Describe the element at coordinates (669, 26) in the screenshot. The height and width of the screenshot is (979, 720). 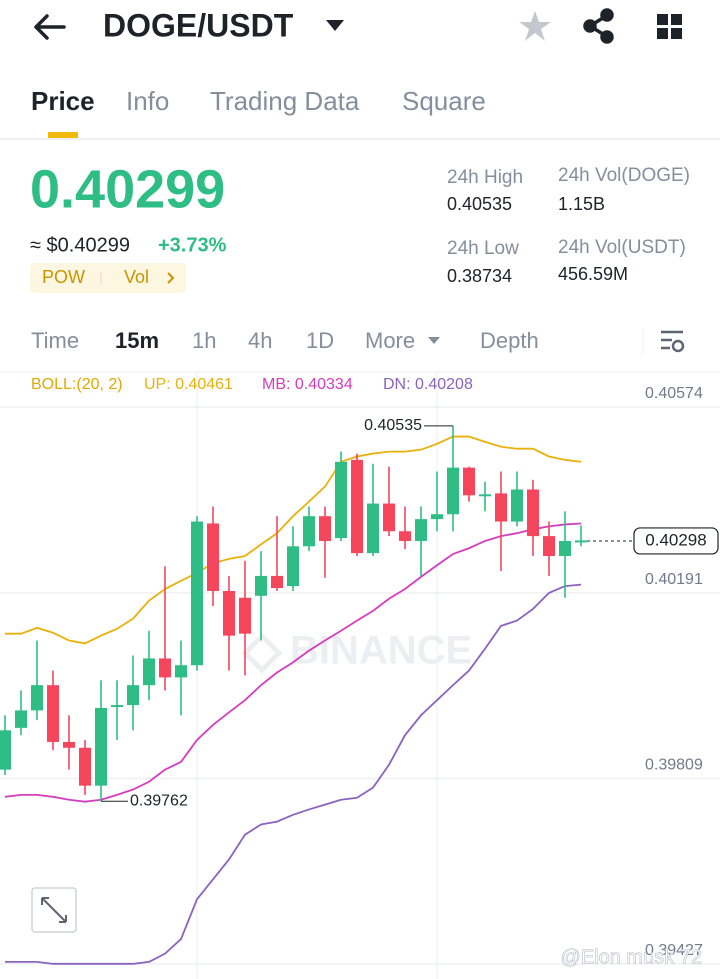
I see `menu-grid` at that location.